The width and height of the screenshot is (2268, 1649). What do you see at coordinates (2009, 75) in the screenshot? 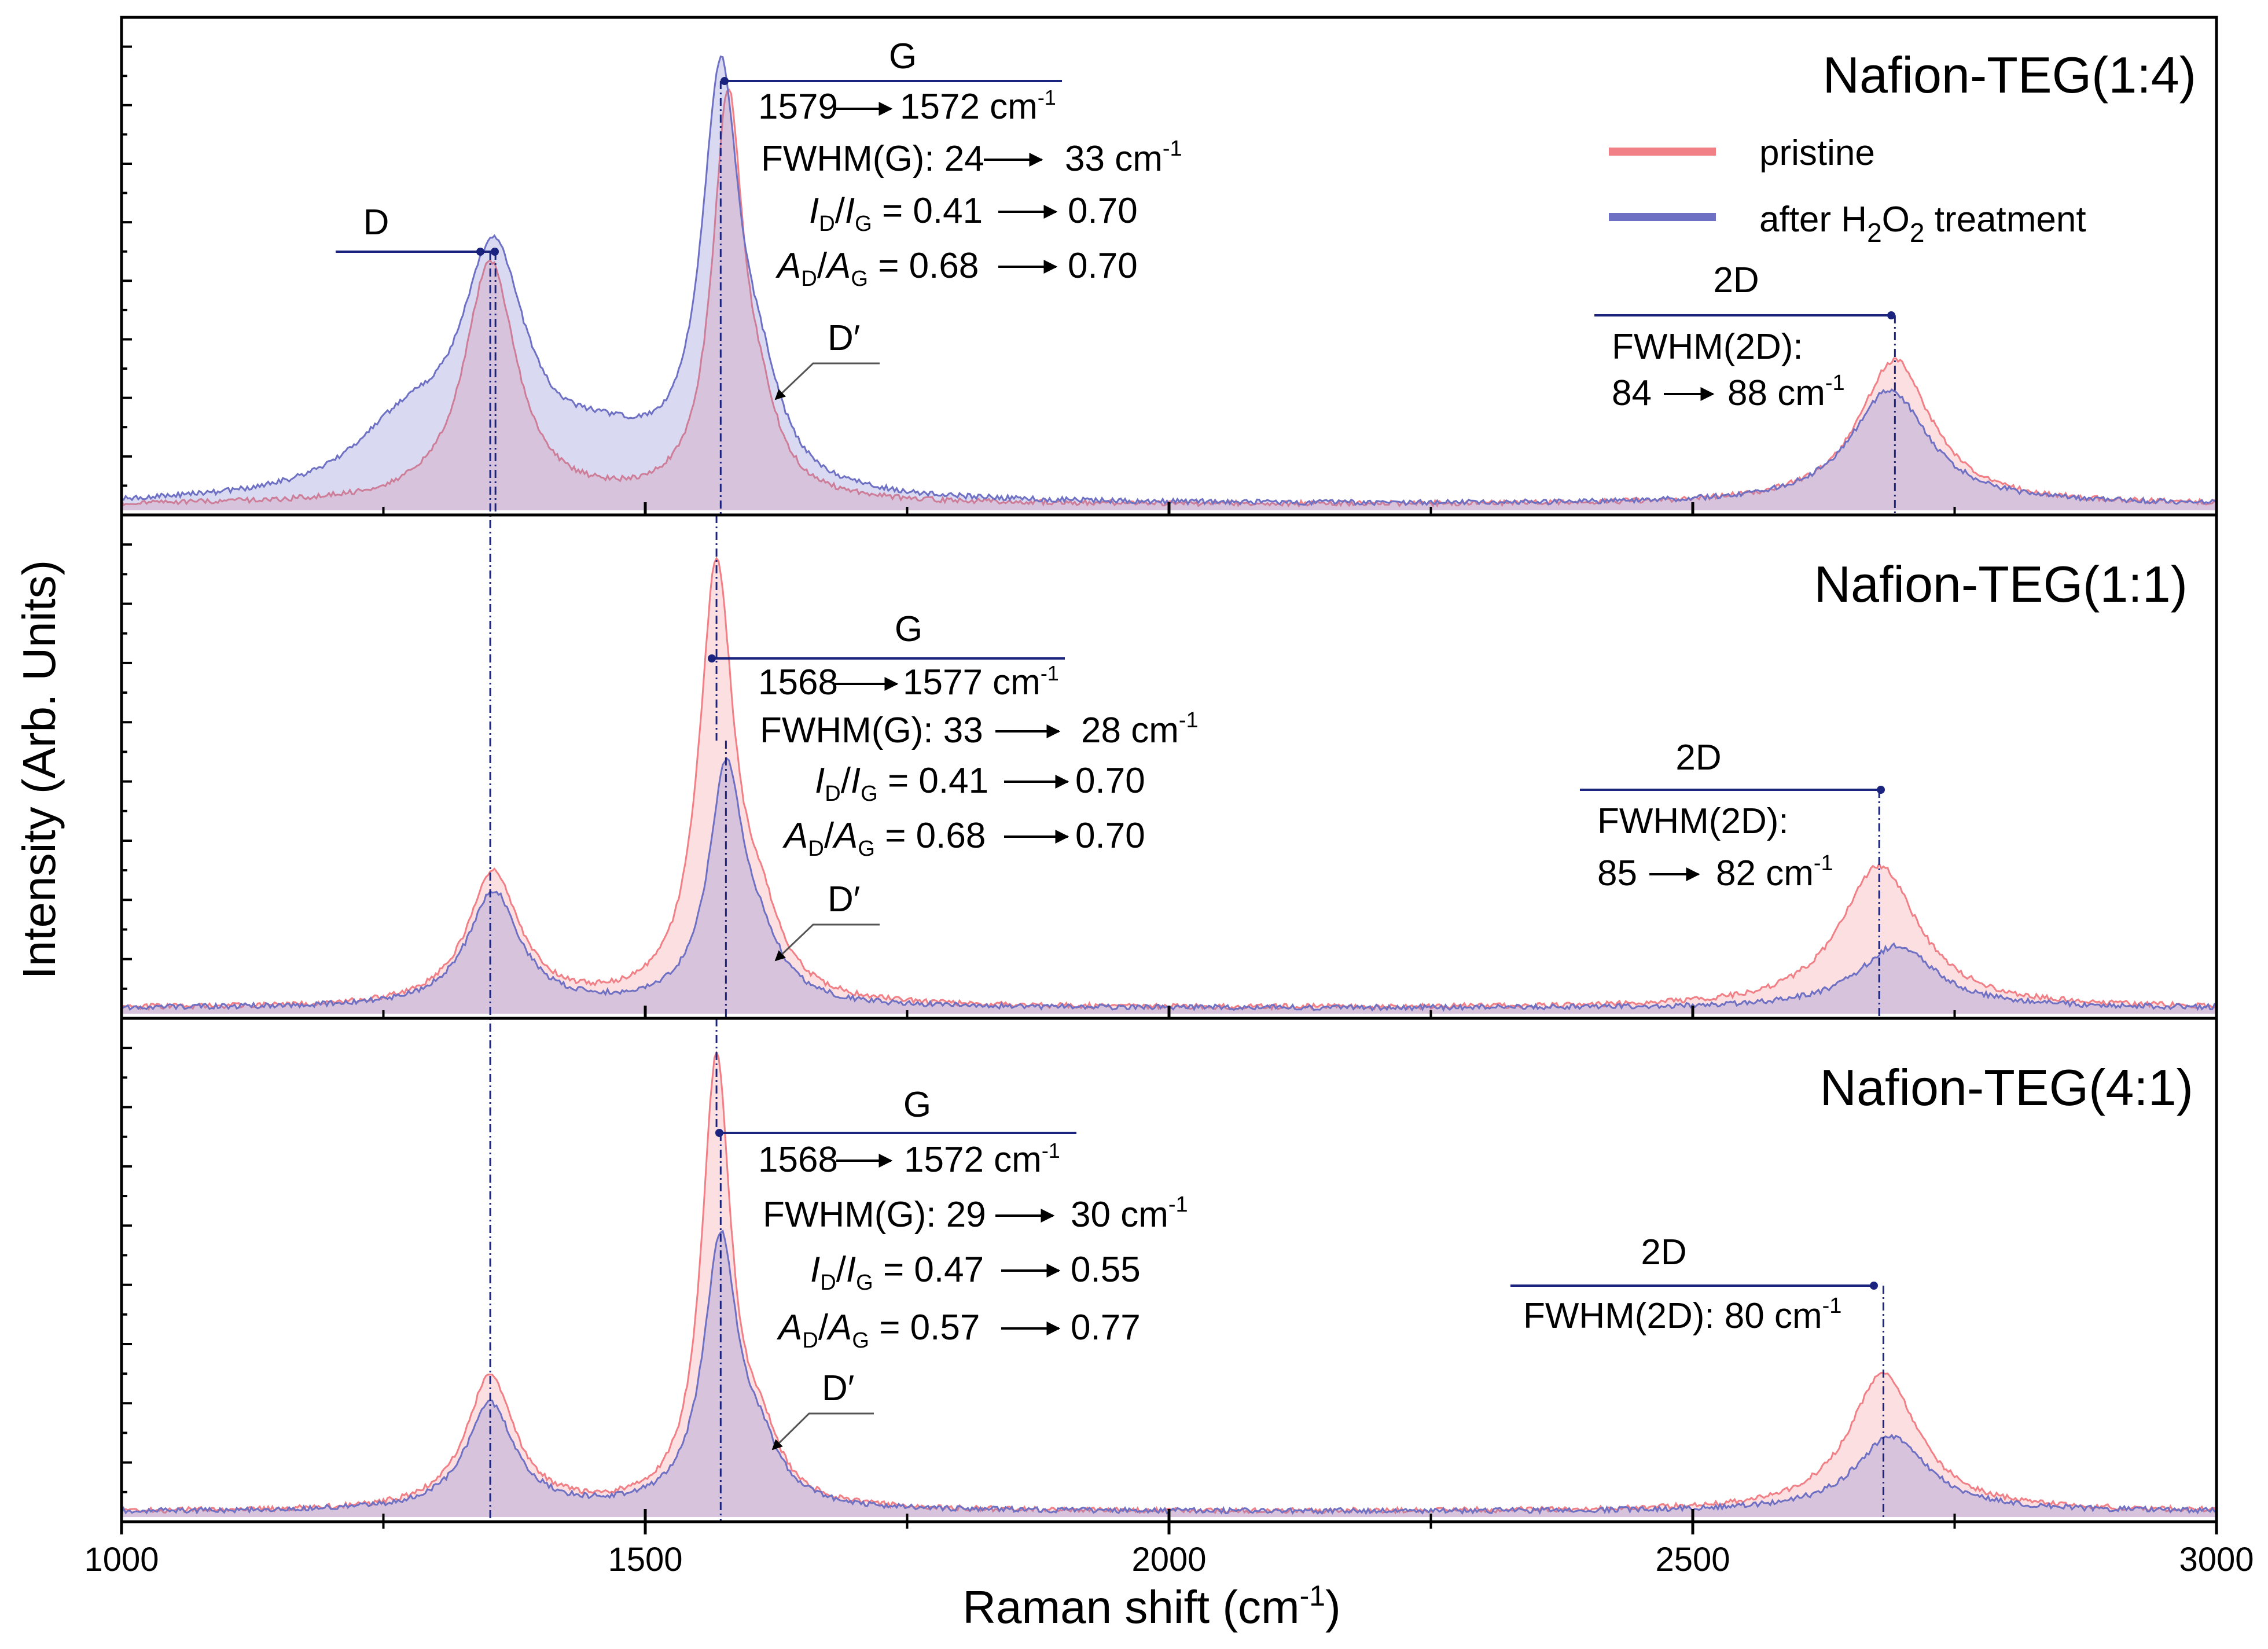
I see `panel-title-1: Nafion-TEG(1:4)` at bounding box center [2009, 75].